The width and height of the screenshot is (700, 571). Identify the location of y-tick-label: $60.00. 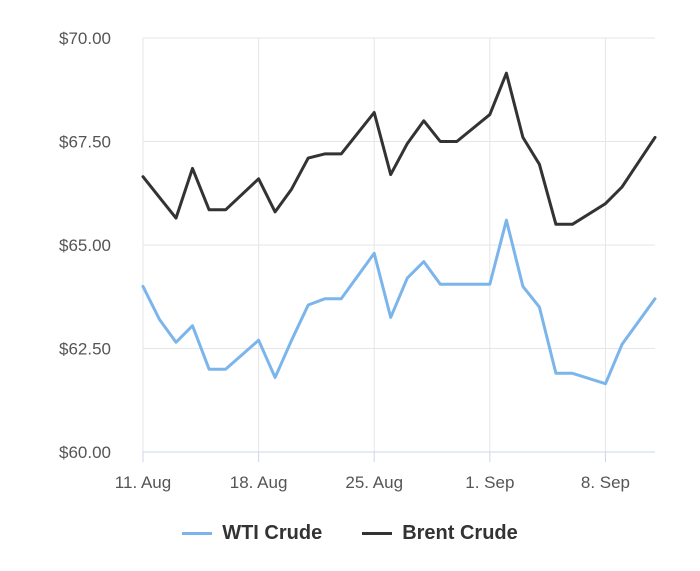
(85, 452).